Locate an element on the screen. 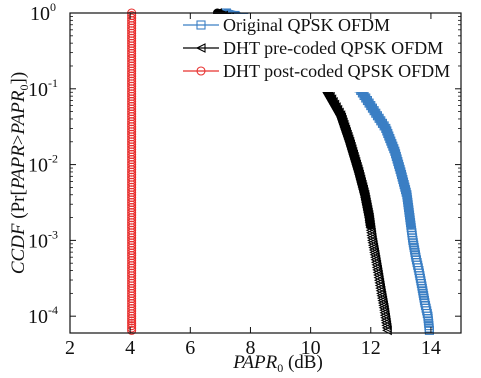 The height and width of the screenshot is (378, 481). y-tick-label: 10⁻⁴ is located at coordinates (43, 315).